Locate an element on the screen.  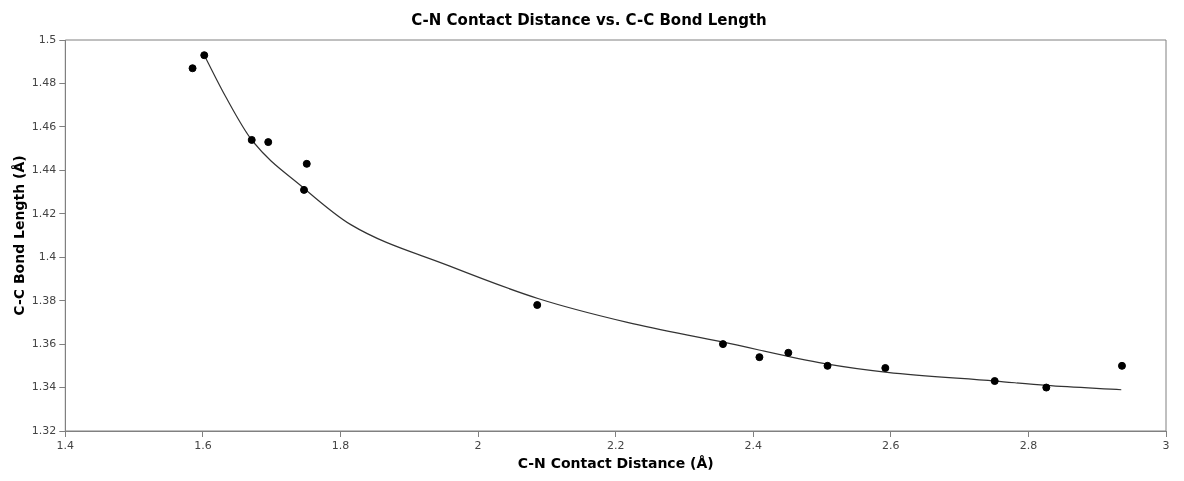
x-tick-label: 3 is located at coordinates (1166, 446).